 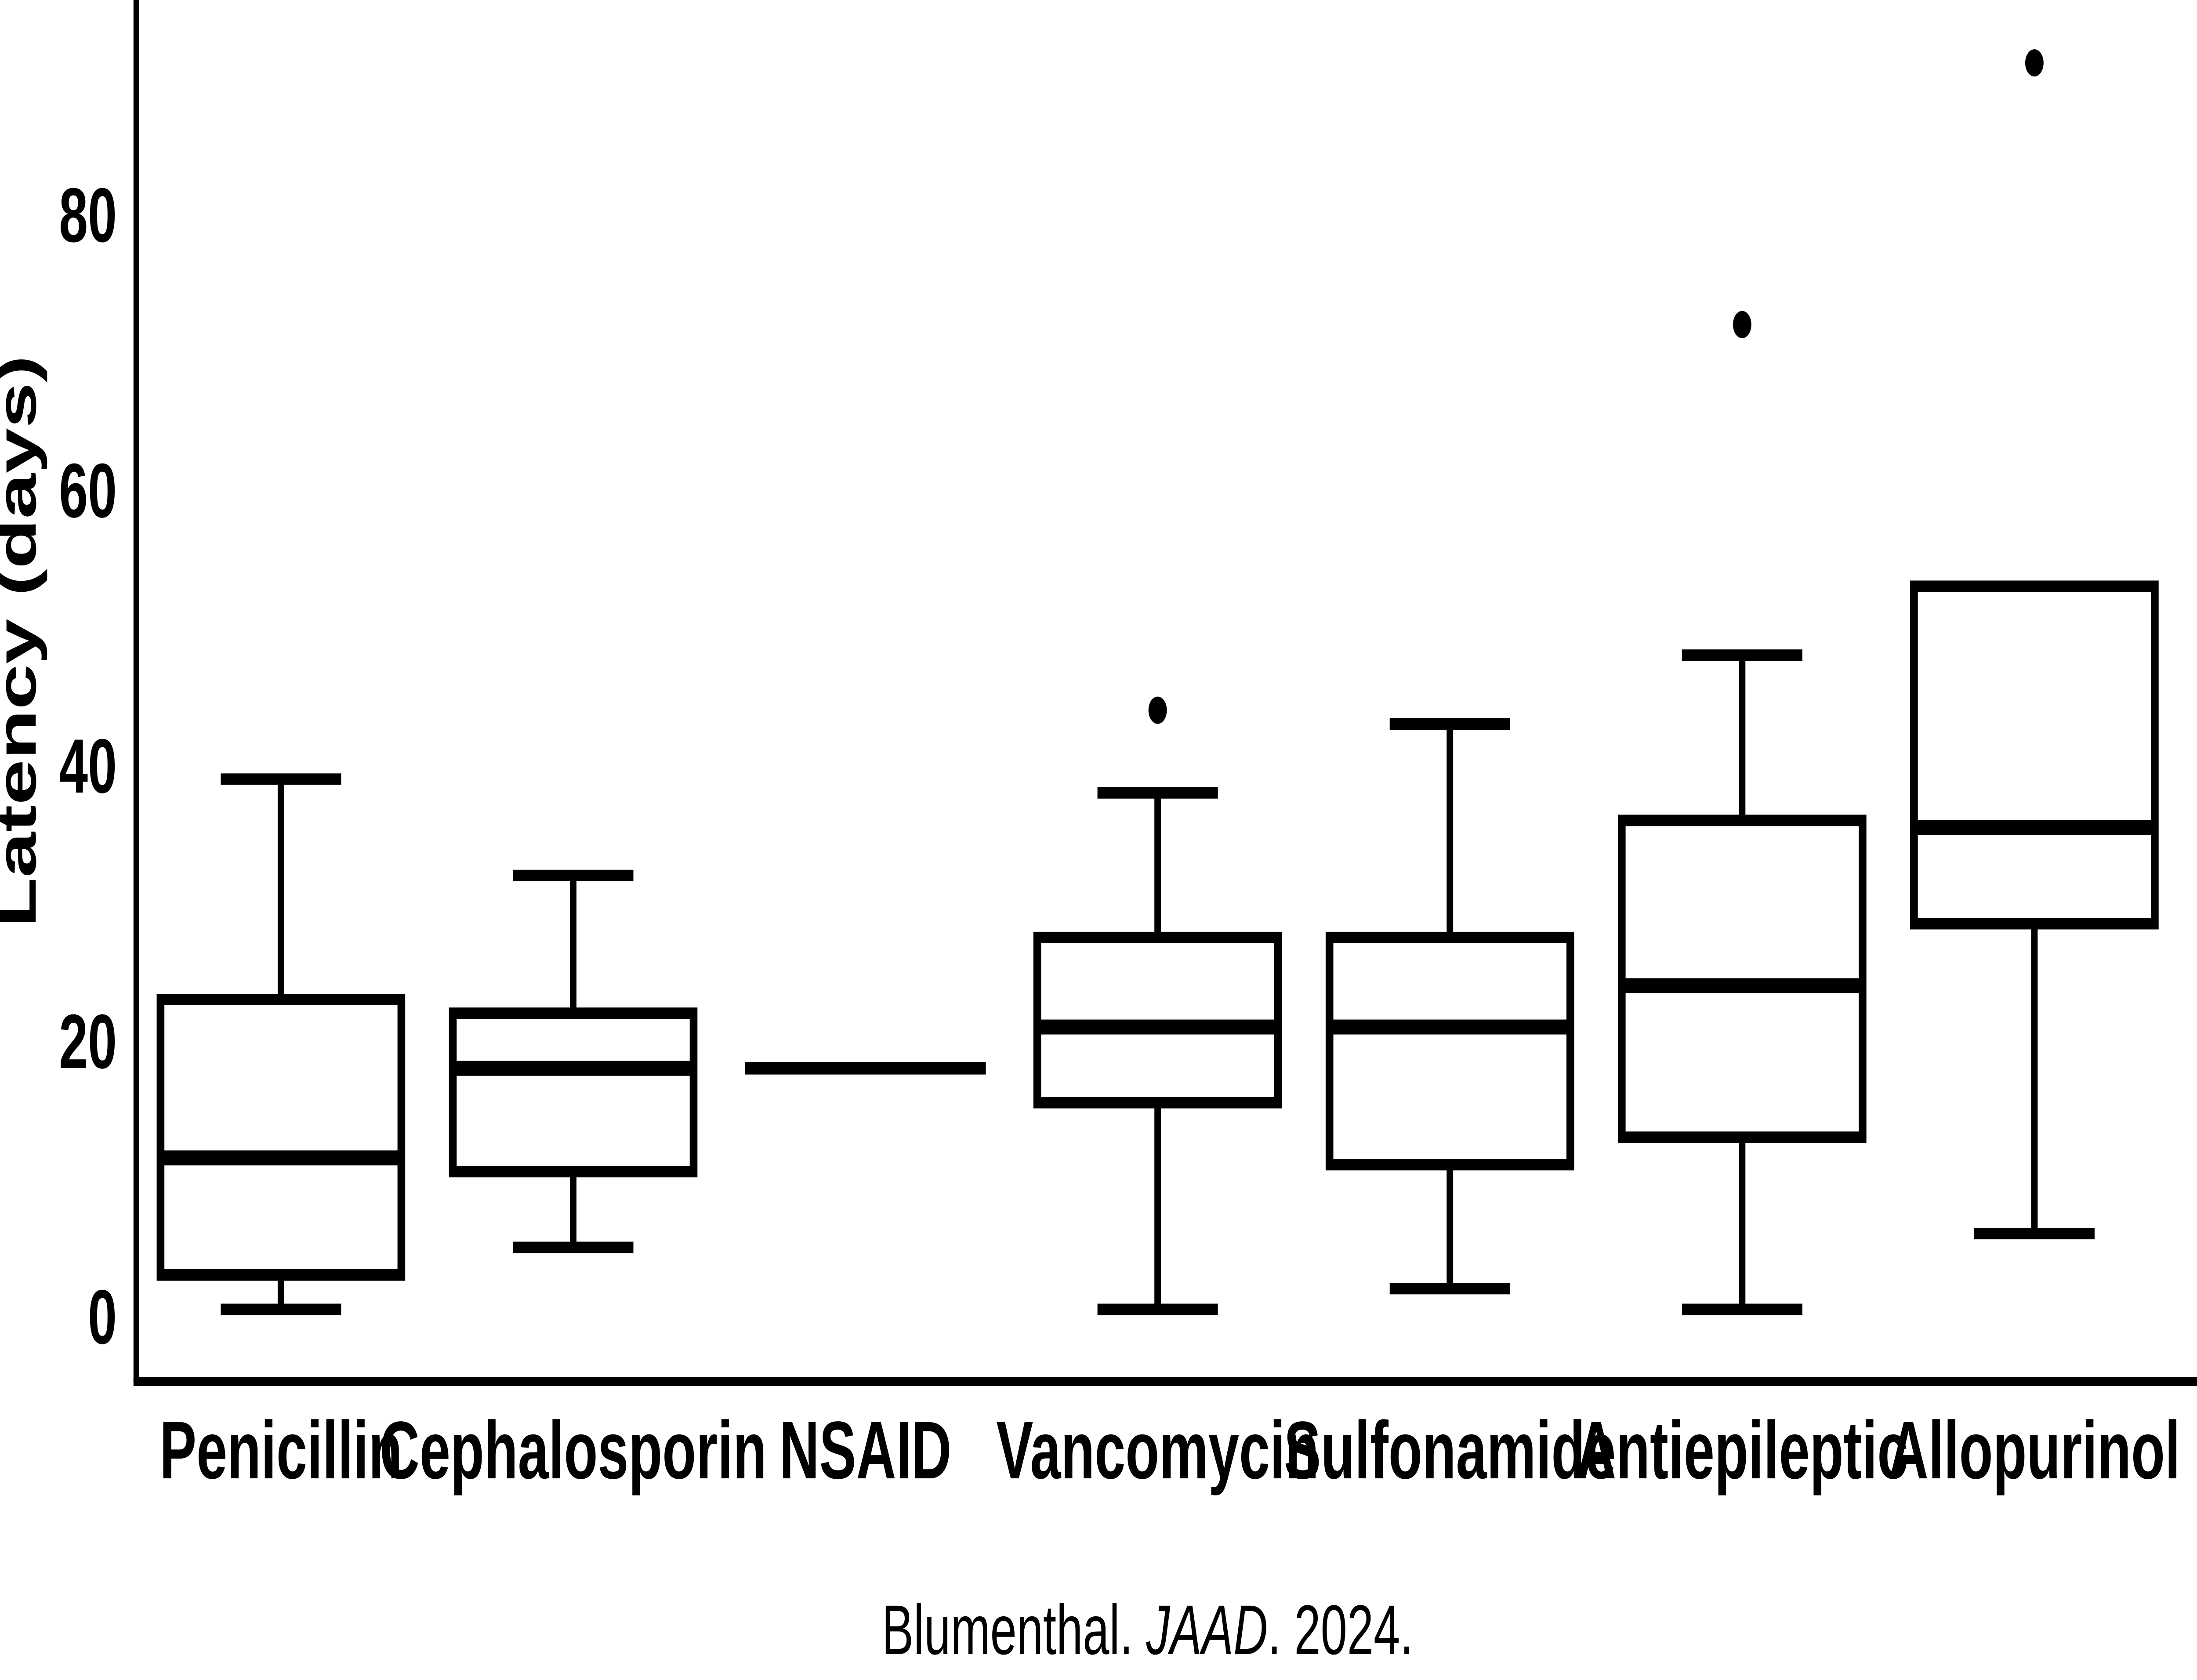 What do you see at coordinates (281, 1449) in the screenshot?
I see `x-axis-category-label: Penicillin` at bounding box center [281, 1449].